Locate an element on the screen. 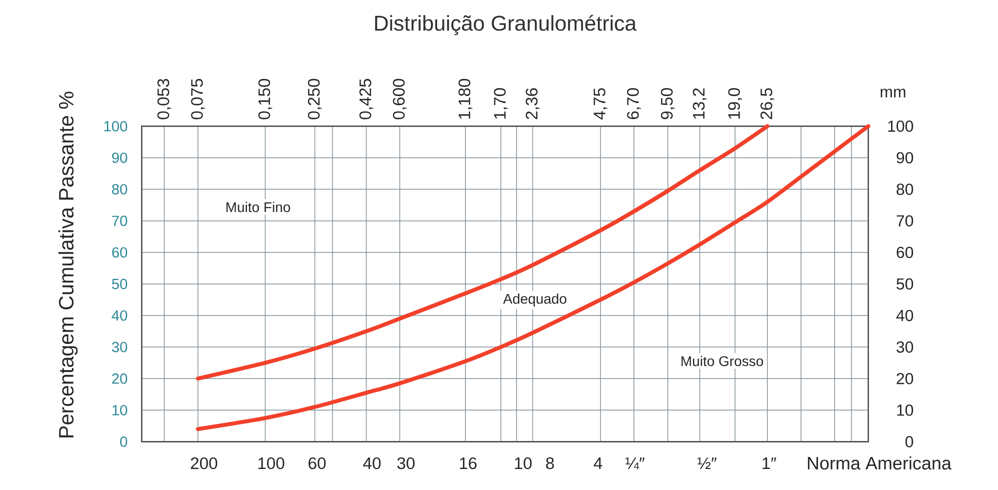 This screenshot has width=998, height=490. y2-tick-label: 10 is located at coordinates (905, 410).